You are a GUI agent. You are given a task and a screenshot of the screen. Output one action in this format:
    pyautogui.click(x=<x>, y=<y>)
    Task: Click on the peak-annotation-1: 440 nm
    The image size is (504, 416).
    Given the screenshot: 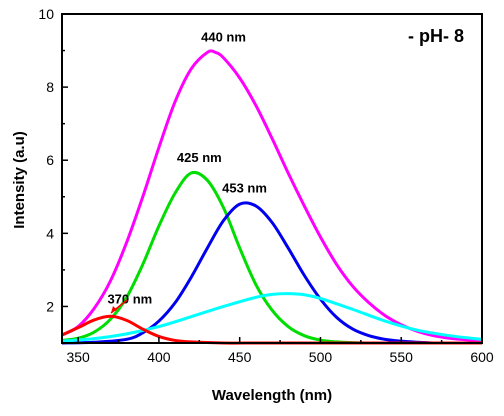 What is the action you would take?
    pyautogui.click(x=223, y=36)
    